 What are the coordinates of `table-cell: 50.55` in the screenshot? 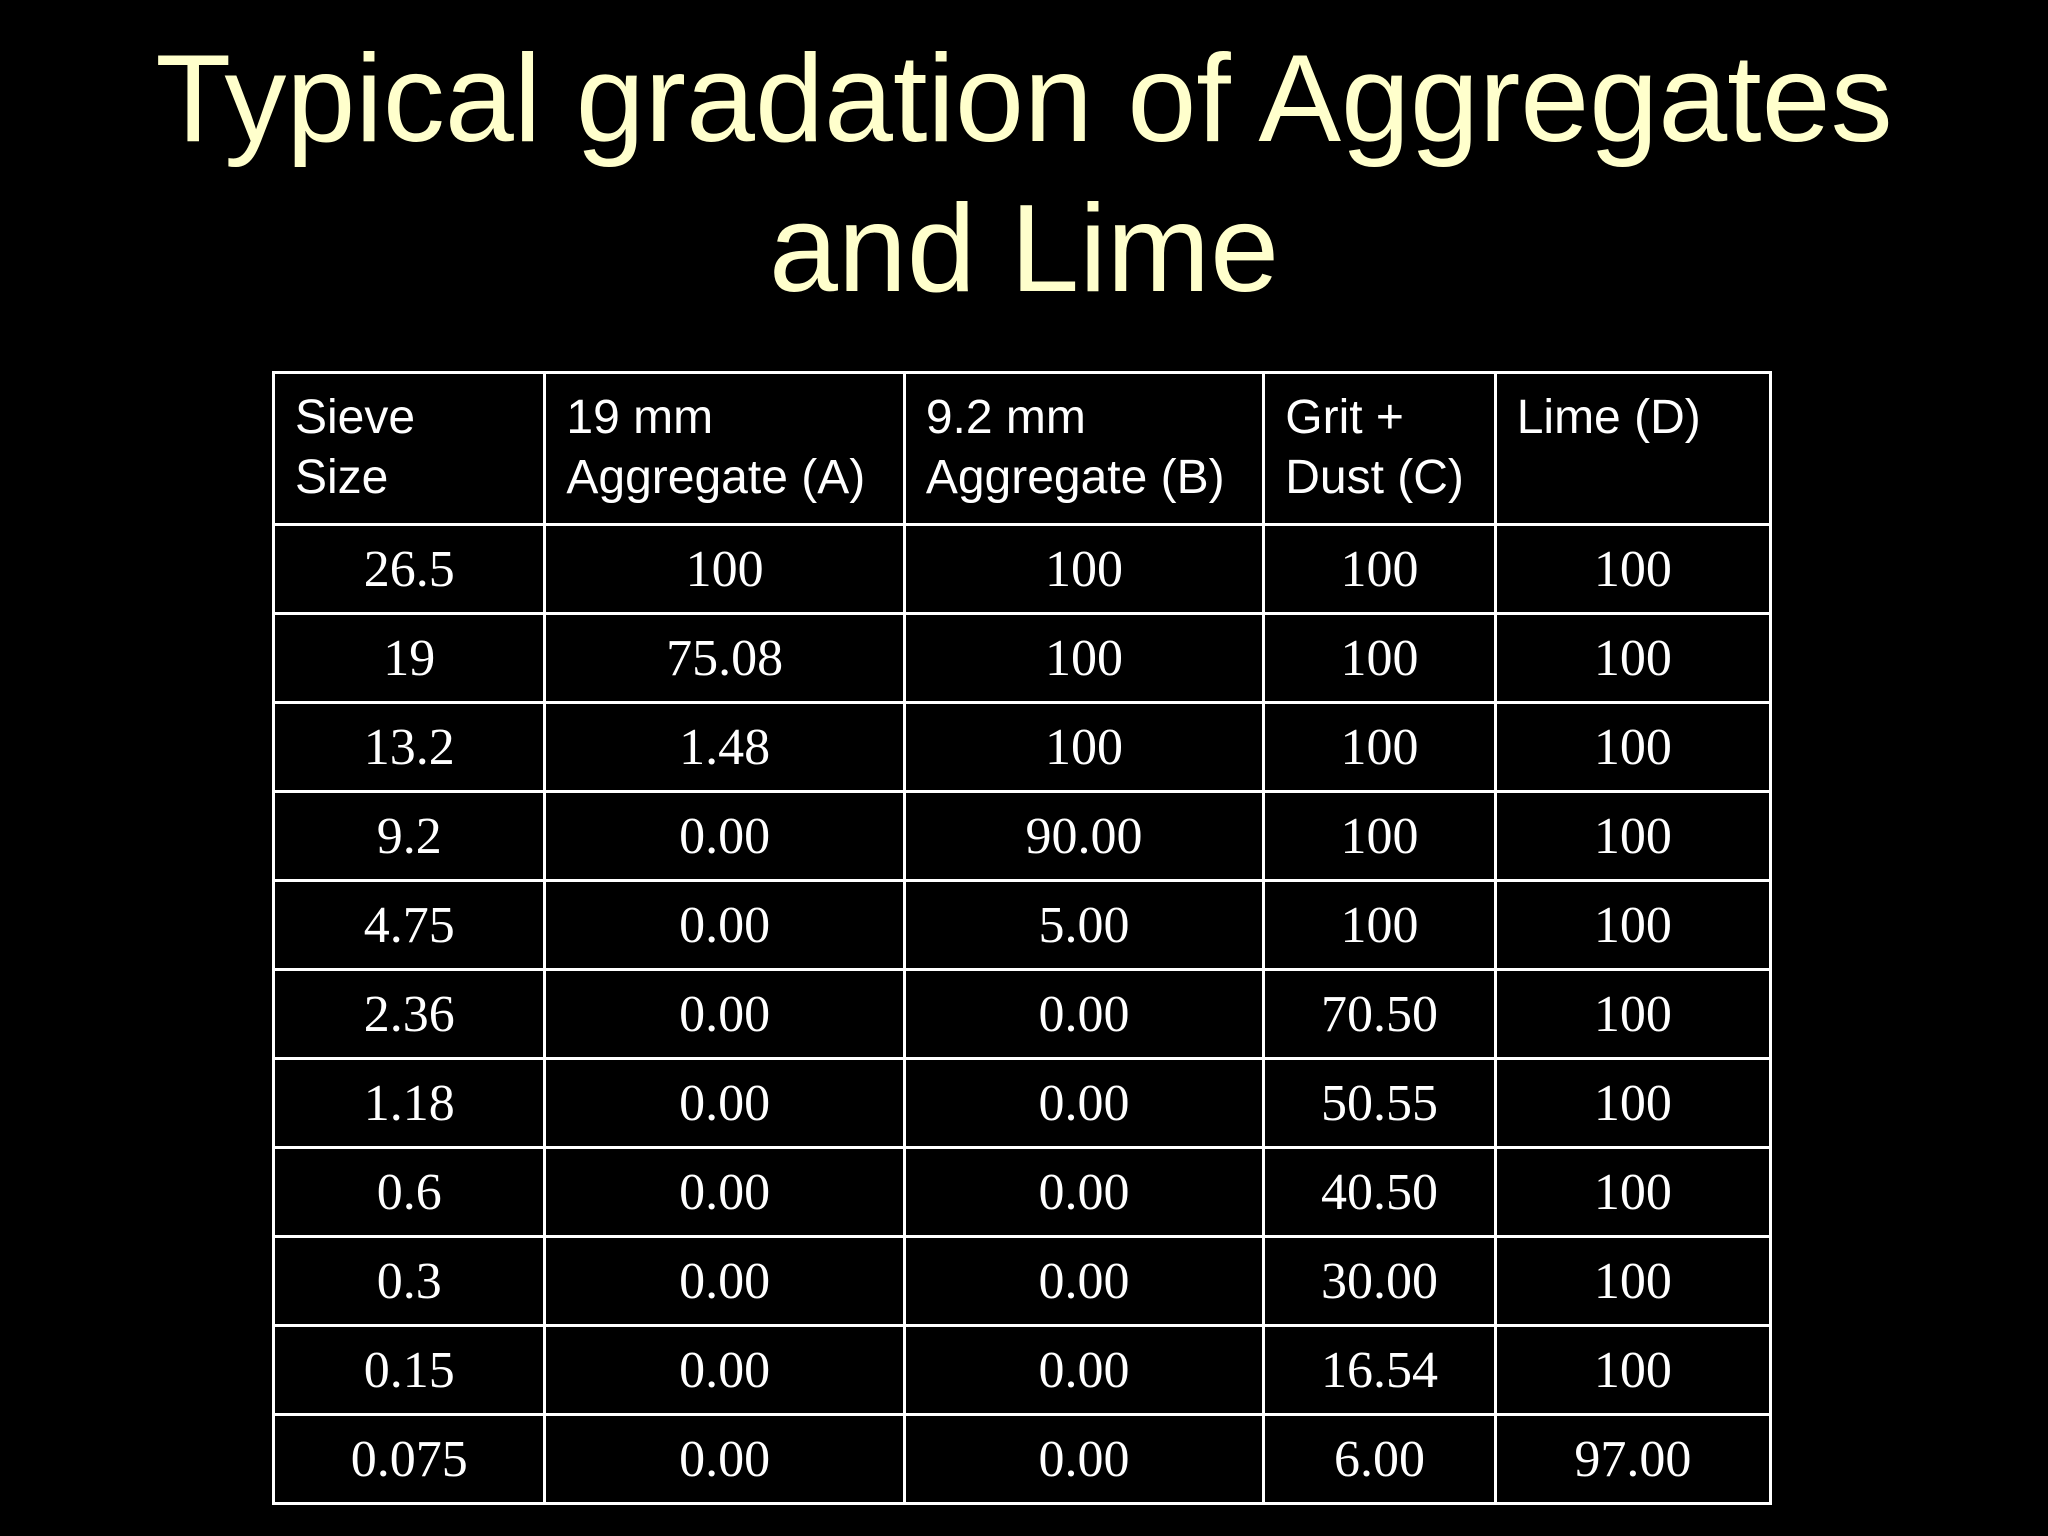 It's located at (1379, 1103).